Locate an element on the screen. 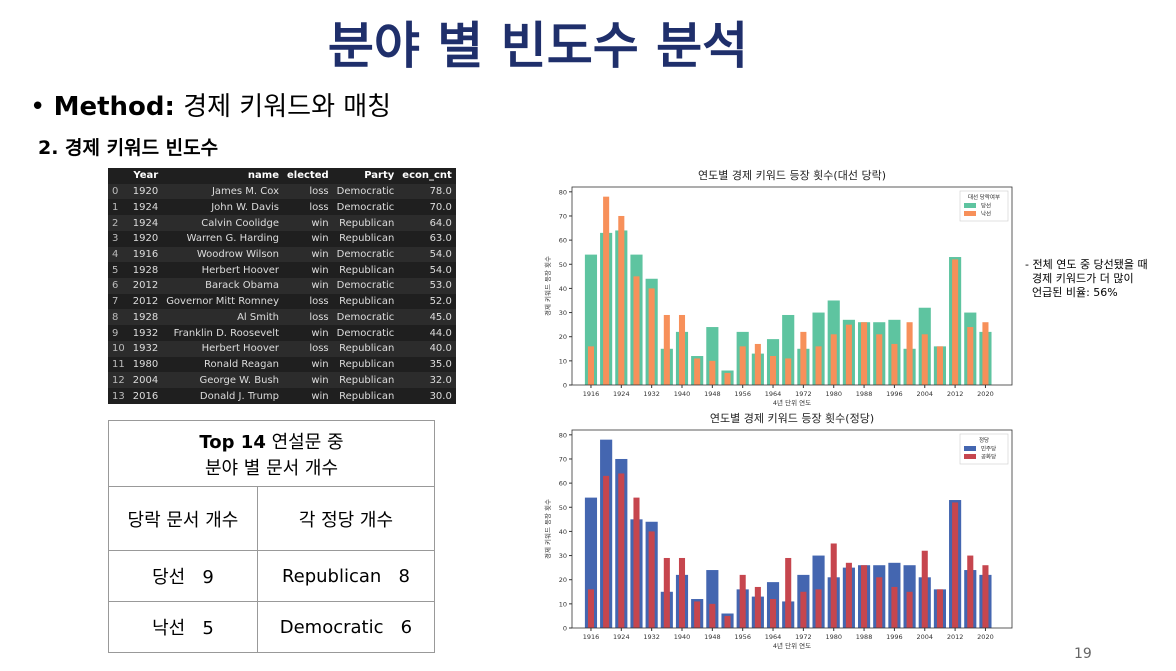 This screenshot has height=671, width=1176. index-cell: 1 is located at coordinates (115, 207).